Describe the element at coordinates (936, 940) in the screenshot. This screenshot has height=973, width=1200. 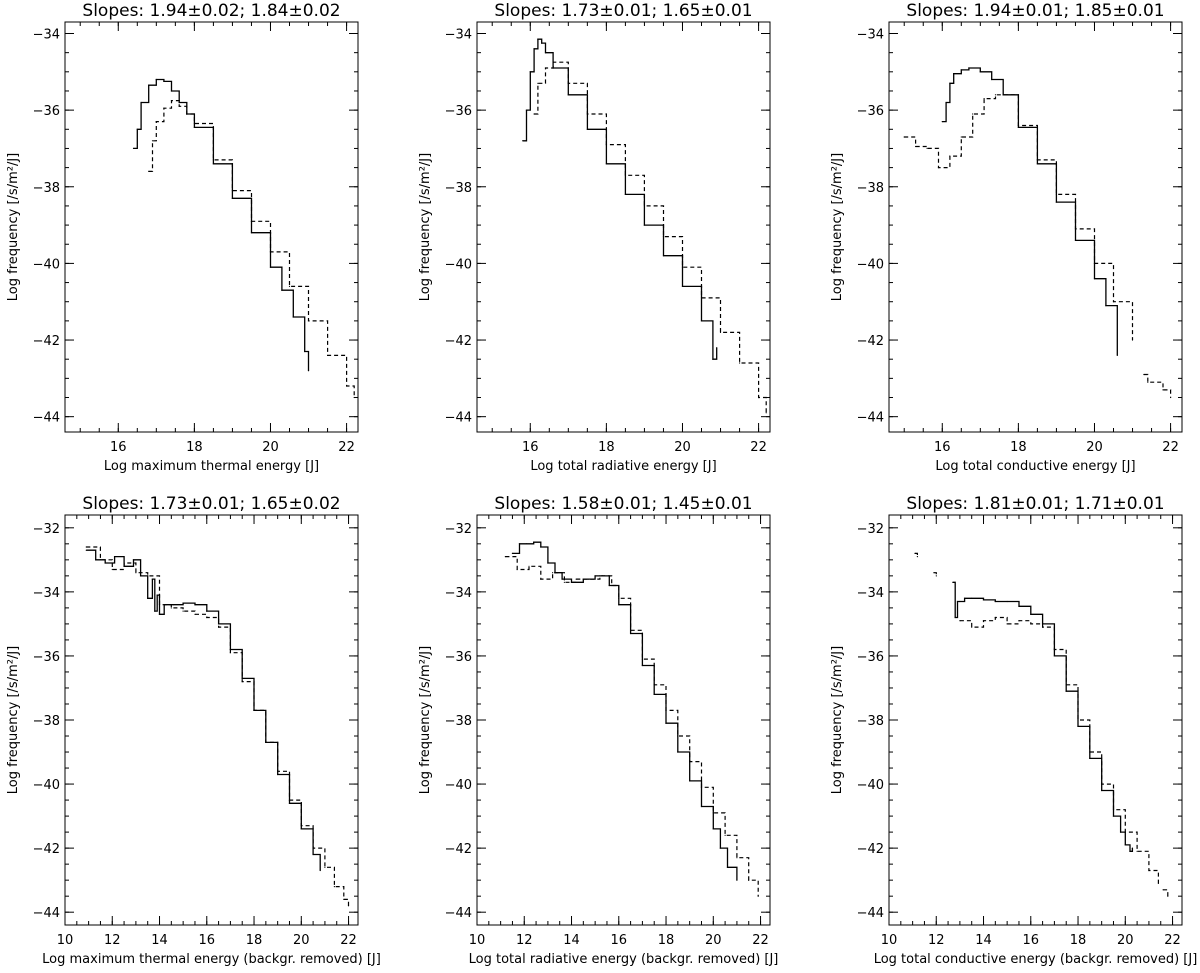
I see `x-tick-label: 12` at that location.